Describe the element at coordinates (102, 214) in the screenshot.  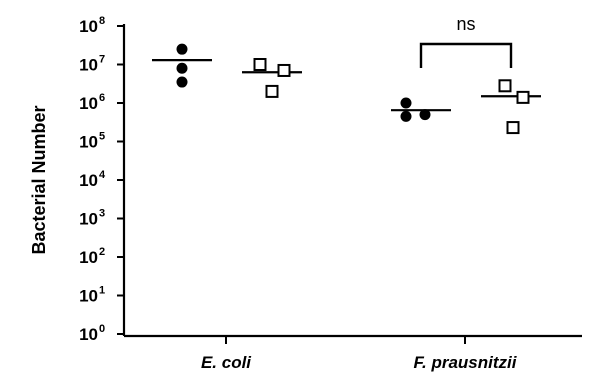
I see `y-tick-exponent: 3` at that location.